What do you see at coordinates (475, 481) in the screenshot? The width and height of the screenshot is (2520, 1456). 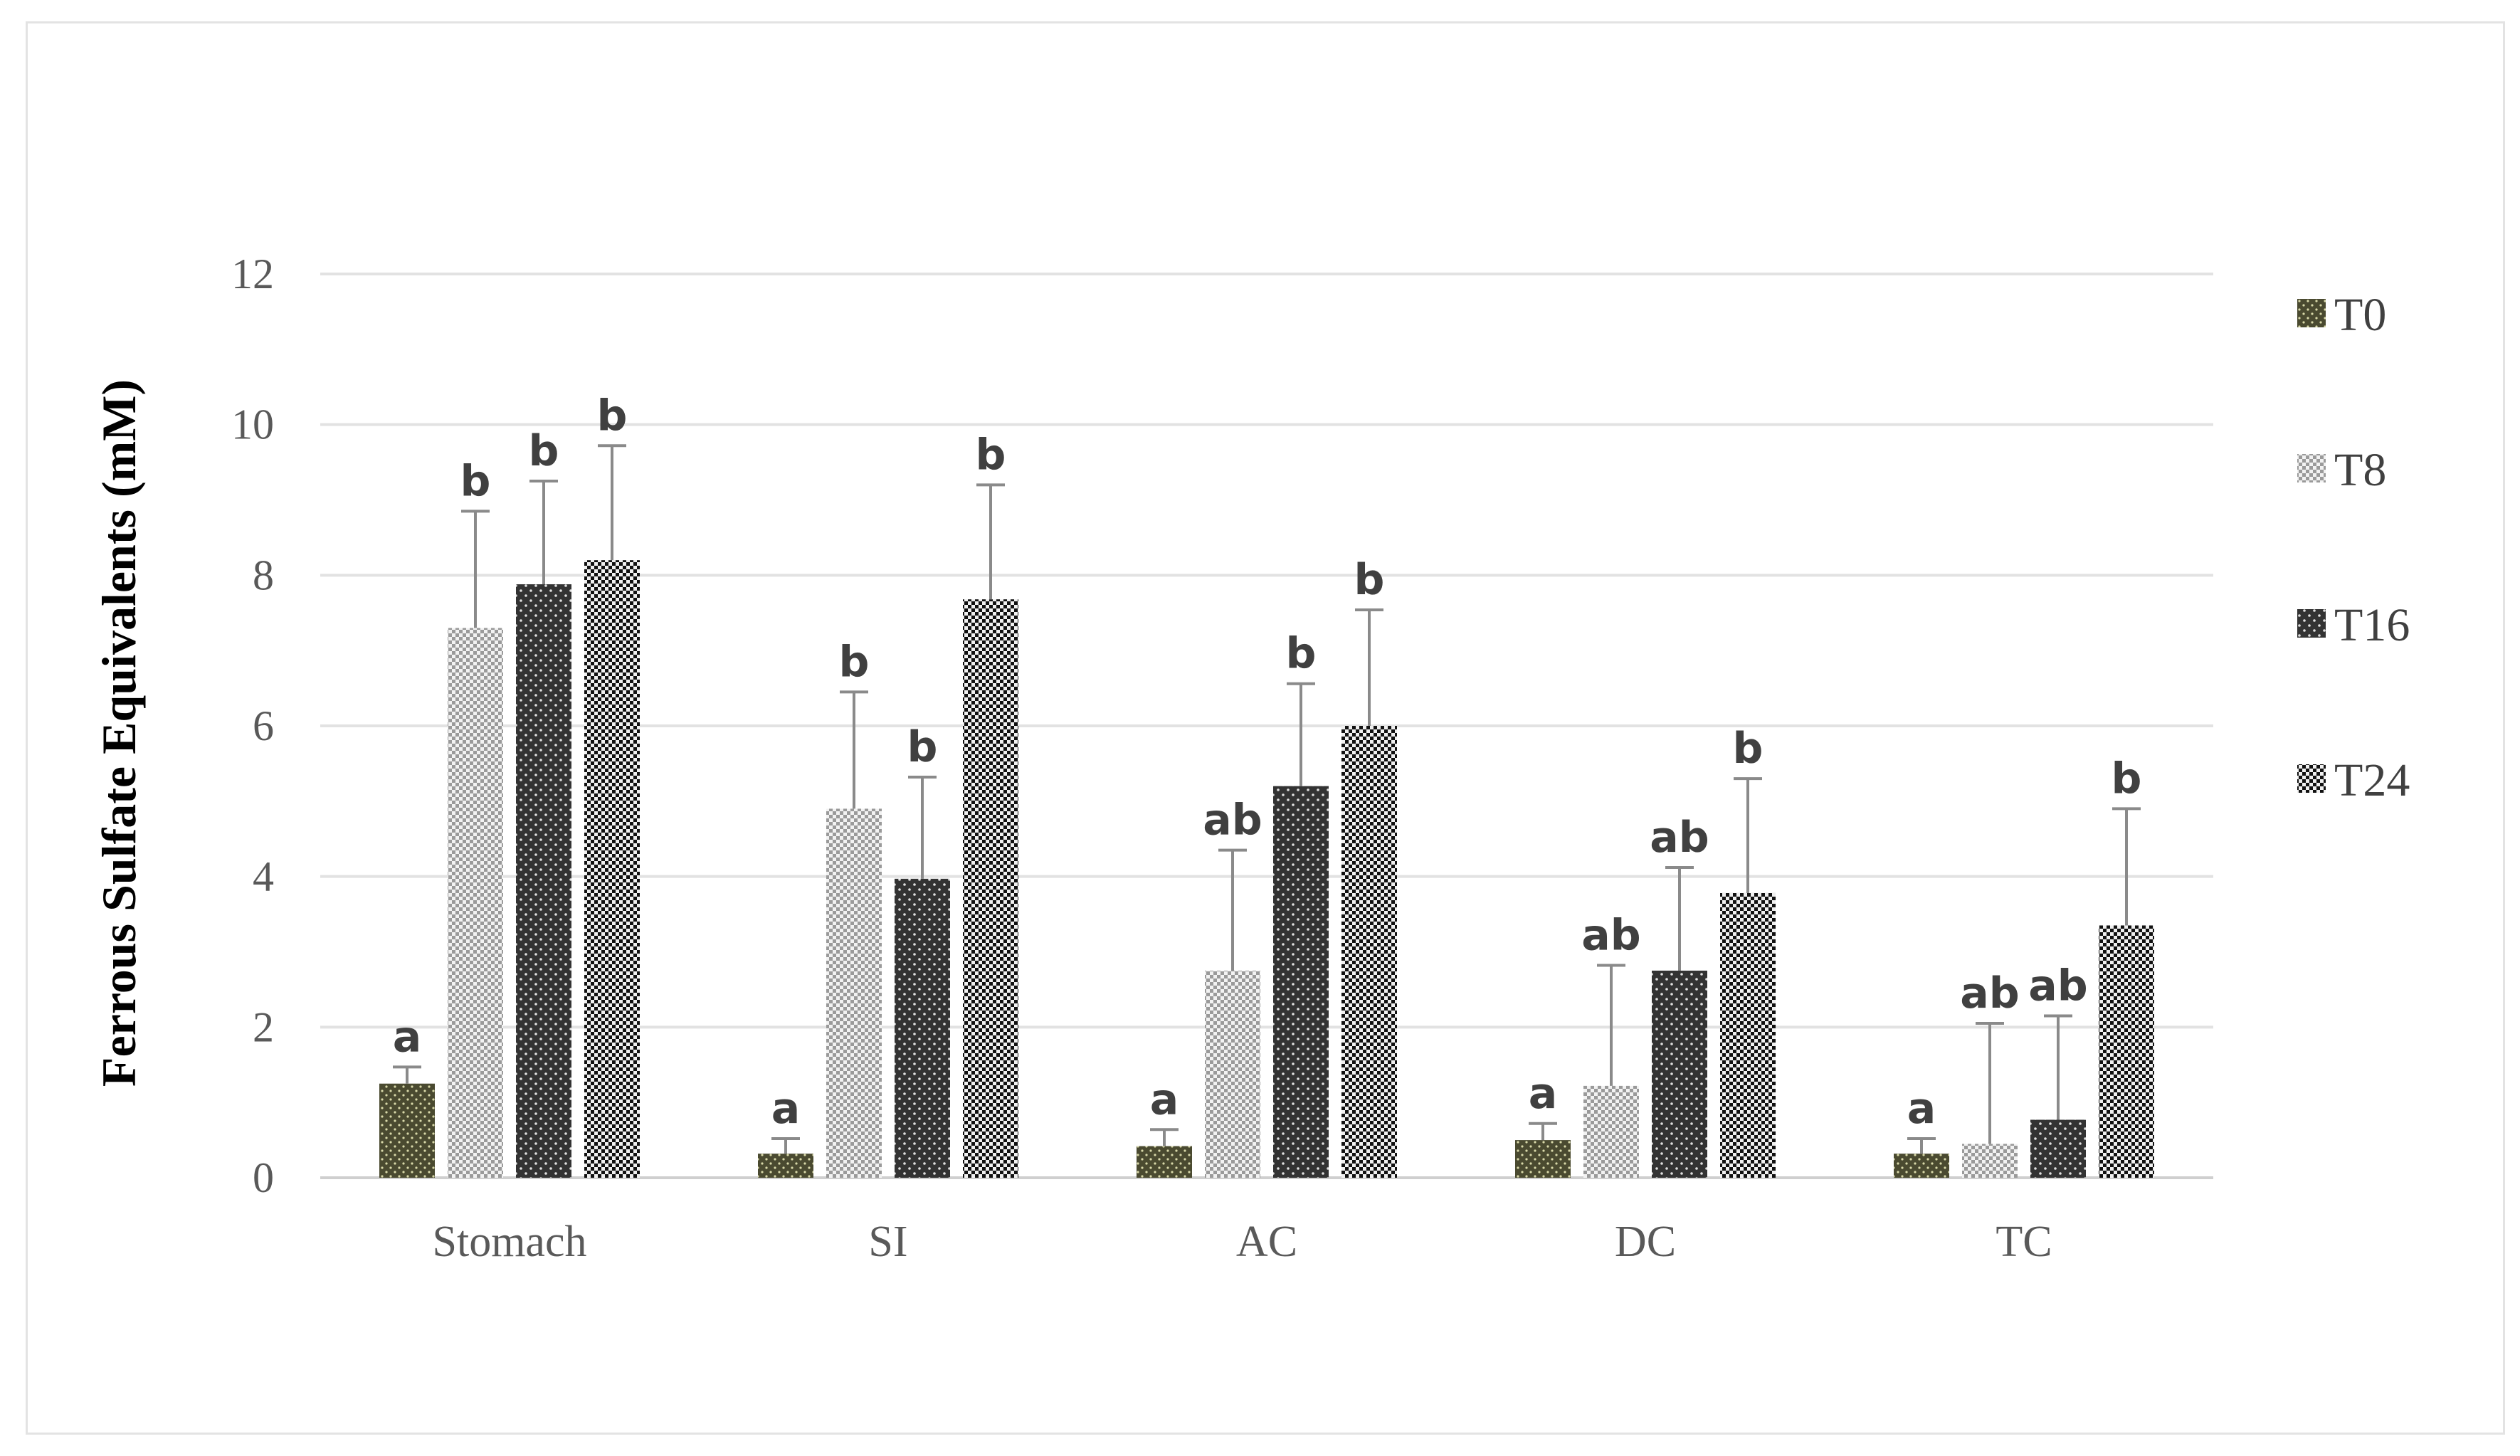 I see `sig-letter-stomach-t8: b` at bounding box center [475, 481].